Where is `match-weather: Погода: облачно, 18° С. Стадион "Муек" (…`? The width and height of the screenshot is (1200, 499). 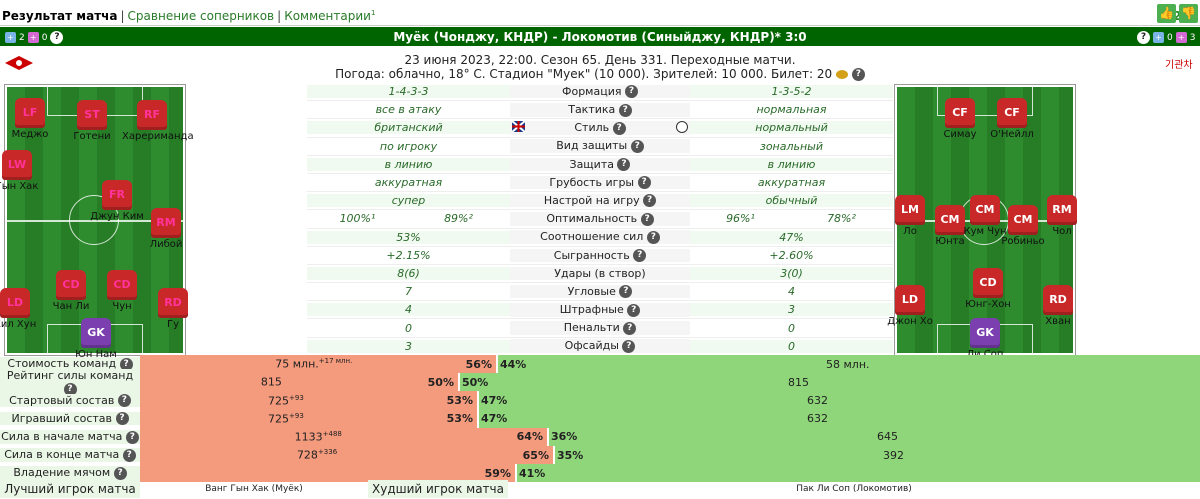
match-weather: Погода: облачно, 18° С. Стадион "Муек" (… is located at coordinates (600, 74).